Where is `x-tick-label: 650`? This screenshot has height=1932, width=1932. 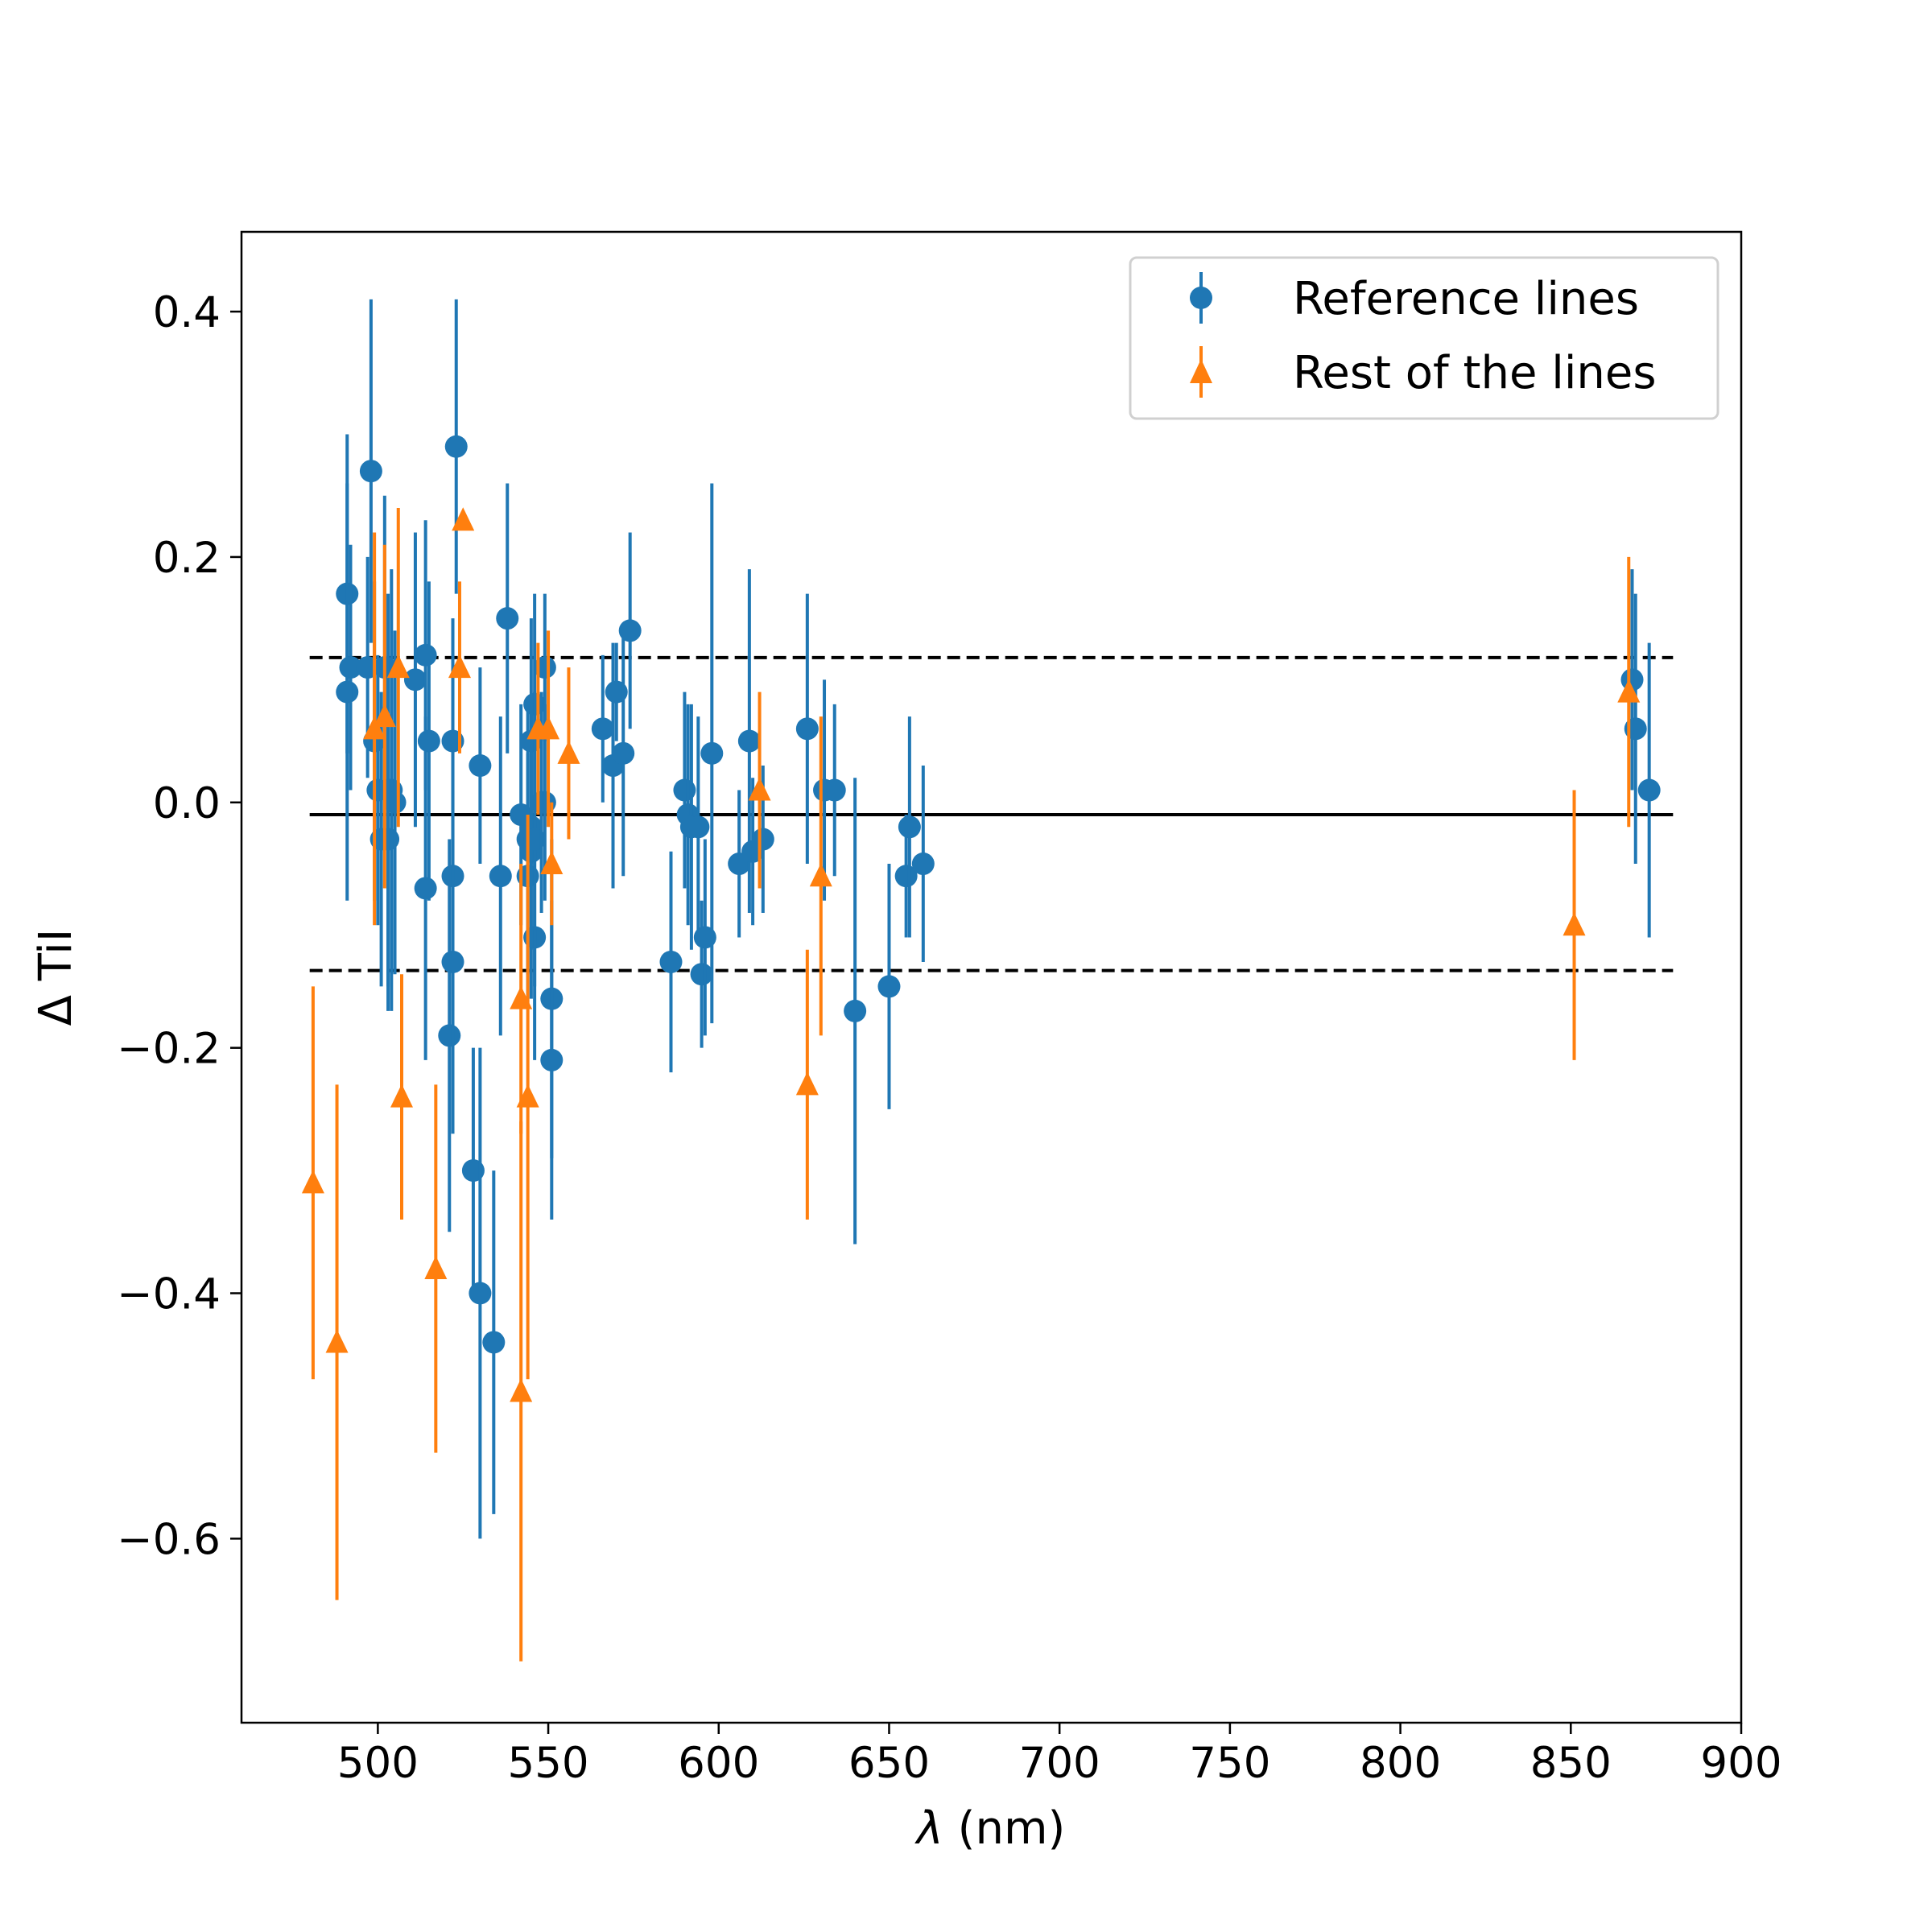
x-tick-label: 650 is located at coordinates (889, 1764).